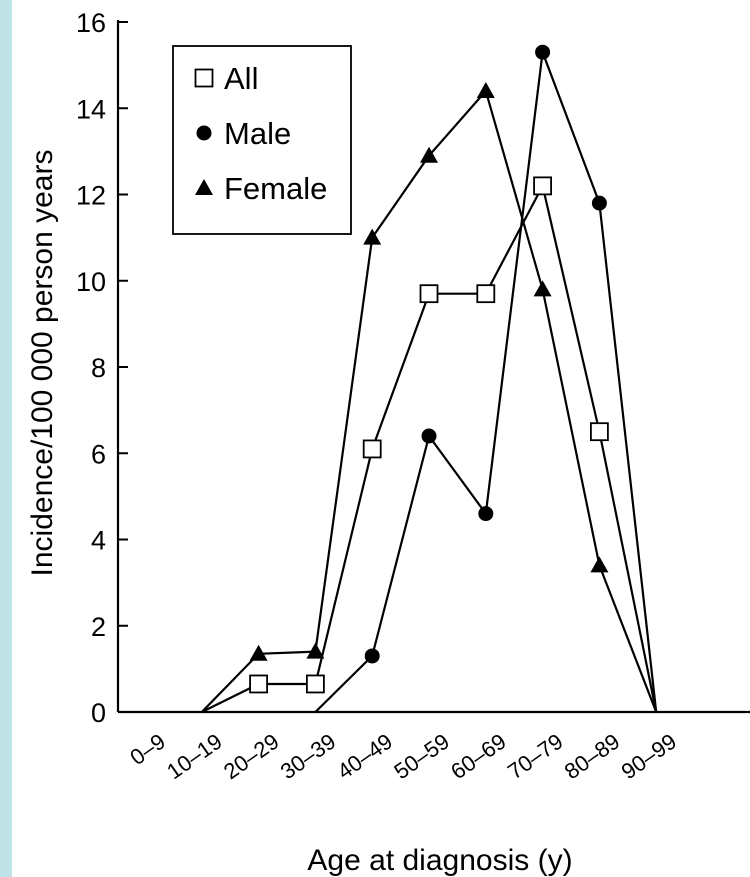 This screenshot has width=750, height=877. What do you see at coordinates (241, 78) in the screenshot?
I see `legend-label-all: All` at bounding box center [241, 78].